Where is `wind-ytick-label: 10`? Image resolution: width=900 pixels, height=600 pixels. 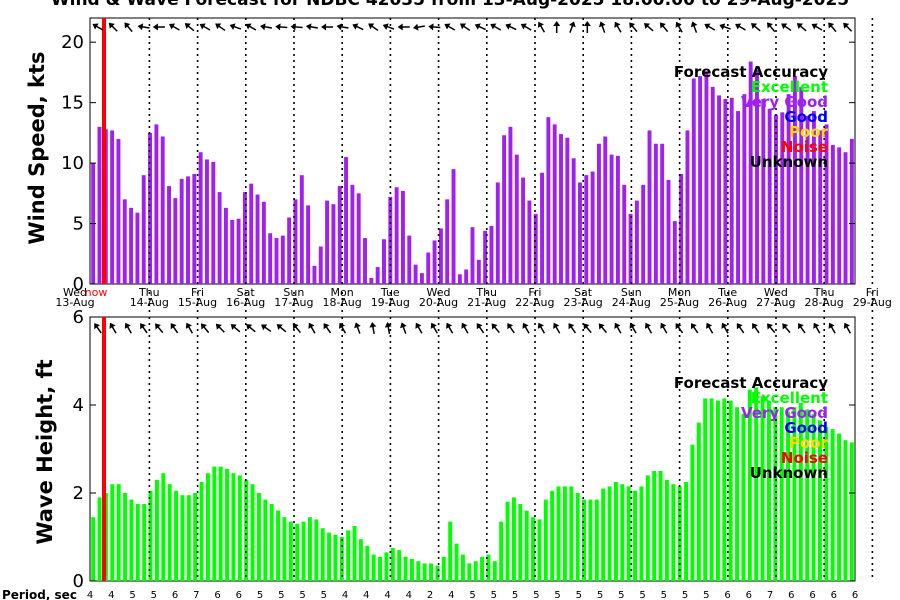
wind-ytick-label: 10 is located at coordinates (72, 163).